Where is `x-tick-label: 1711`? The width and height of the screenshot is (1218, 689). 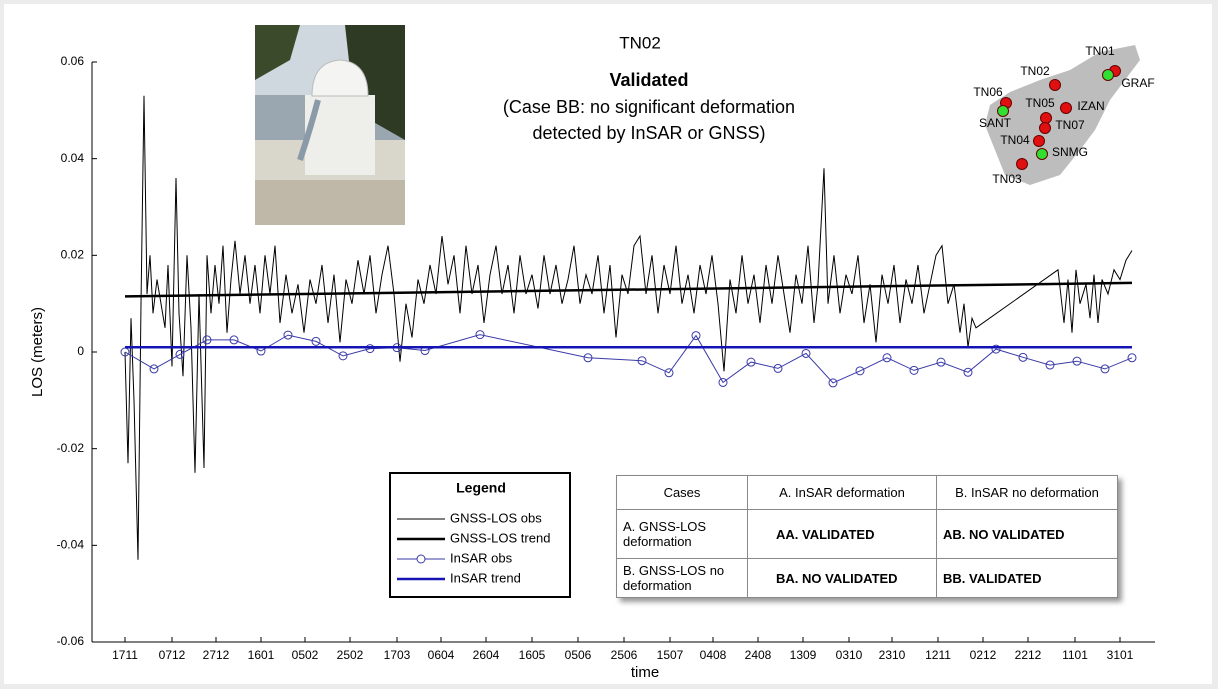 x-tick-label: 1711 is located at coordinates (125, 655).